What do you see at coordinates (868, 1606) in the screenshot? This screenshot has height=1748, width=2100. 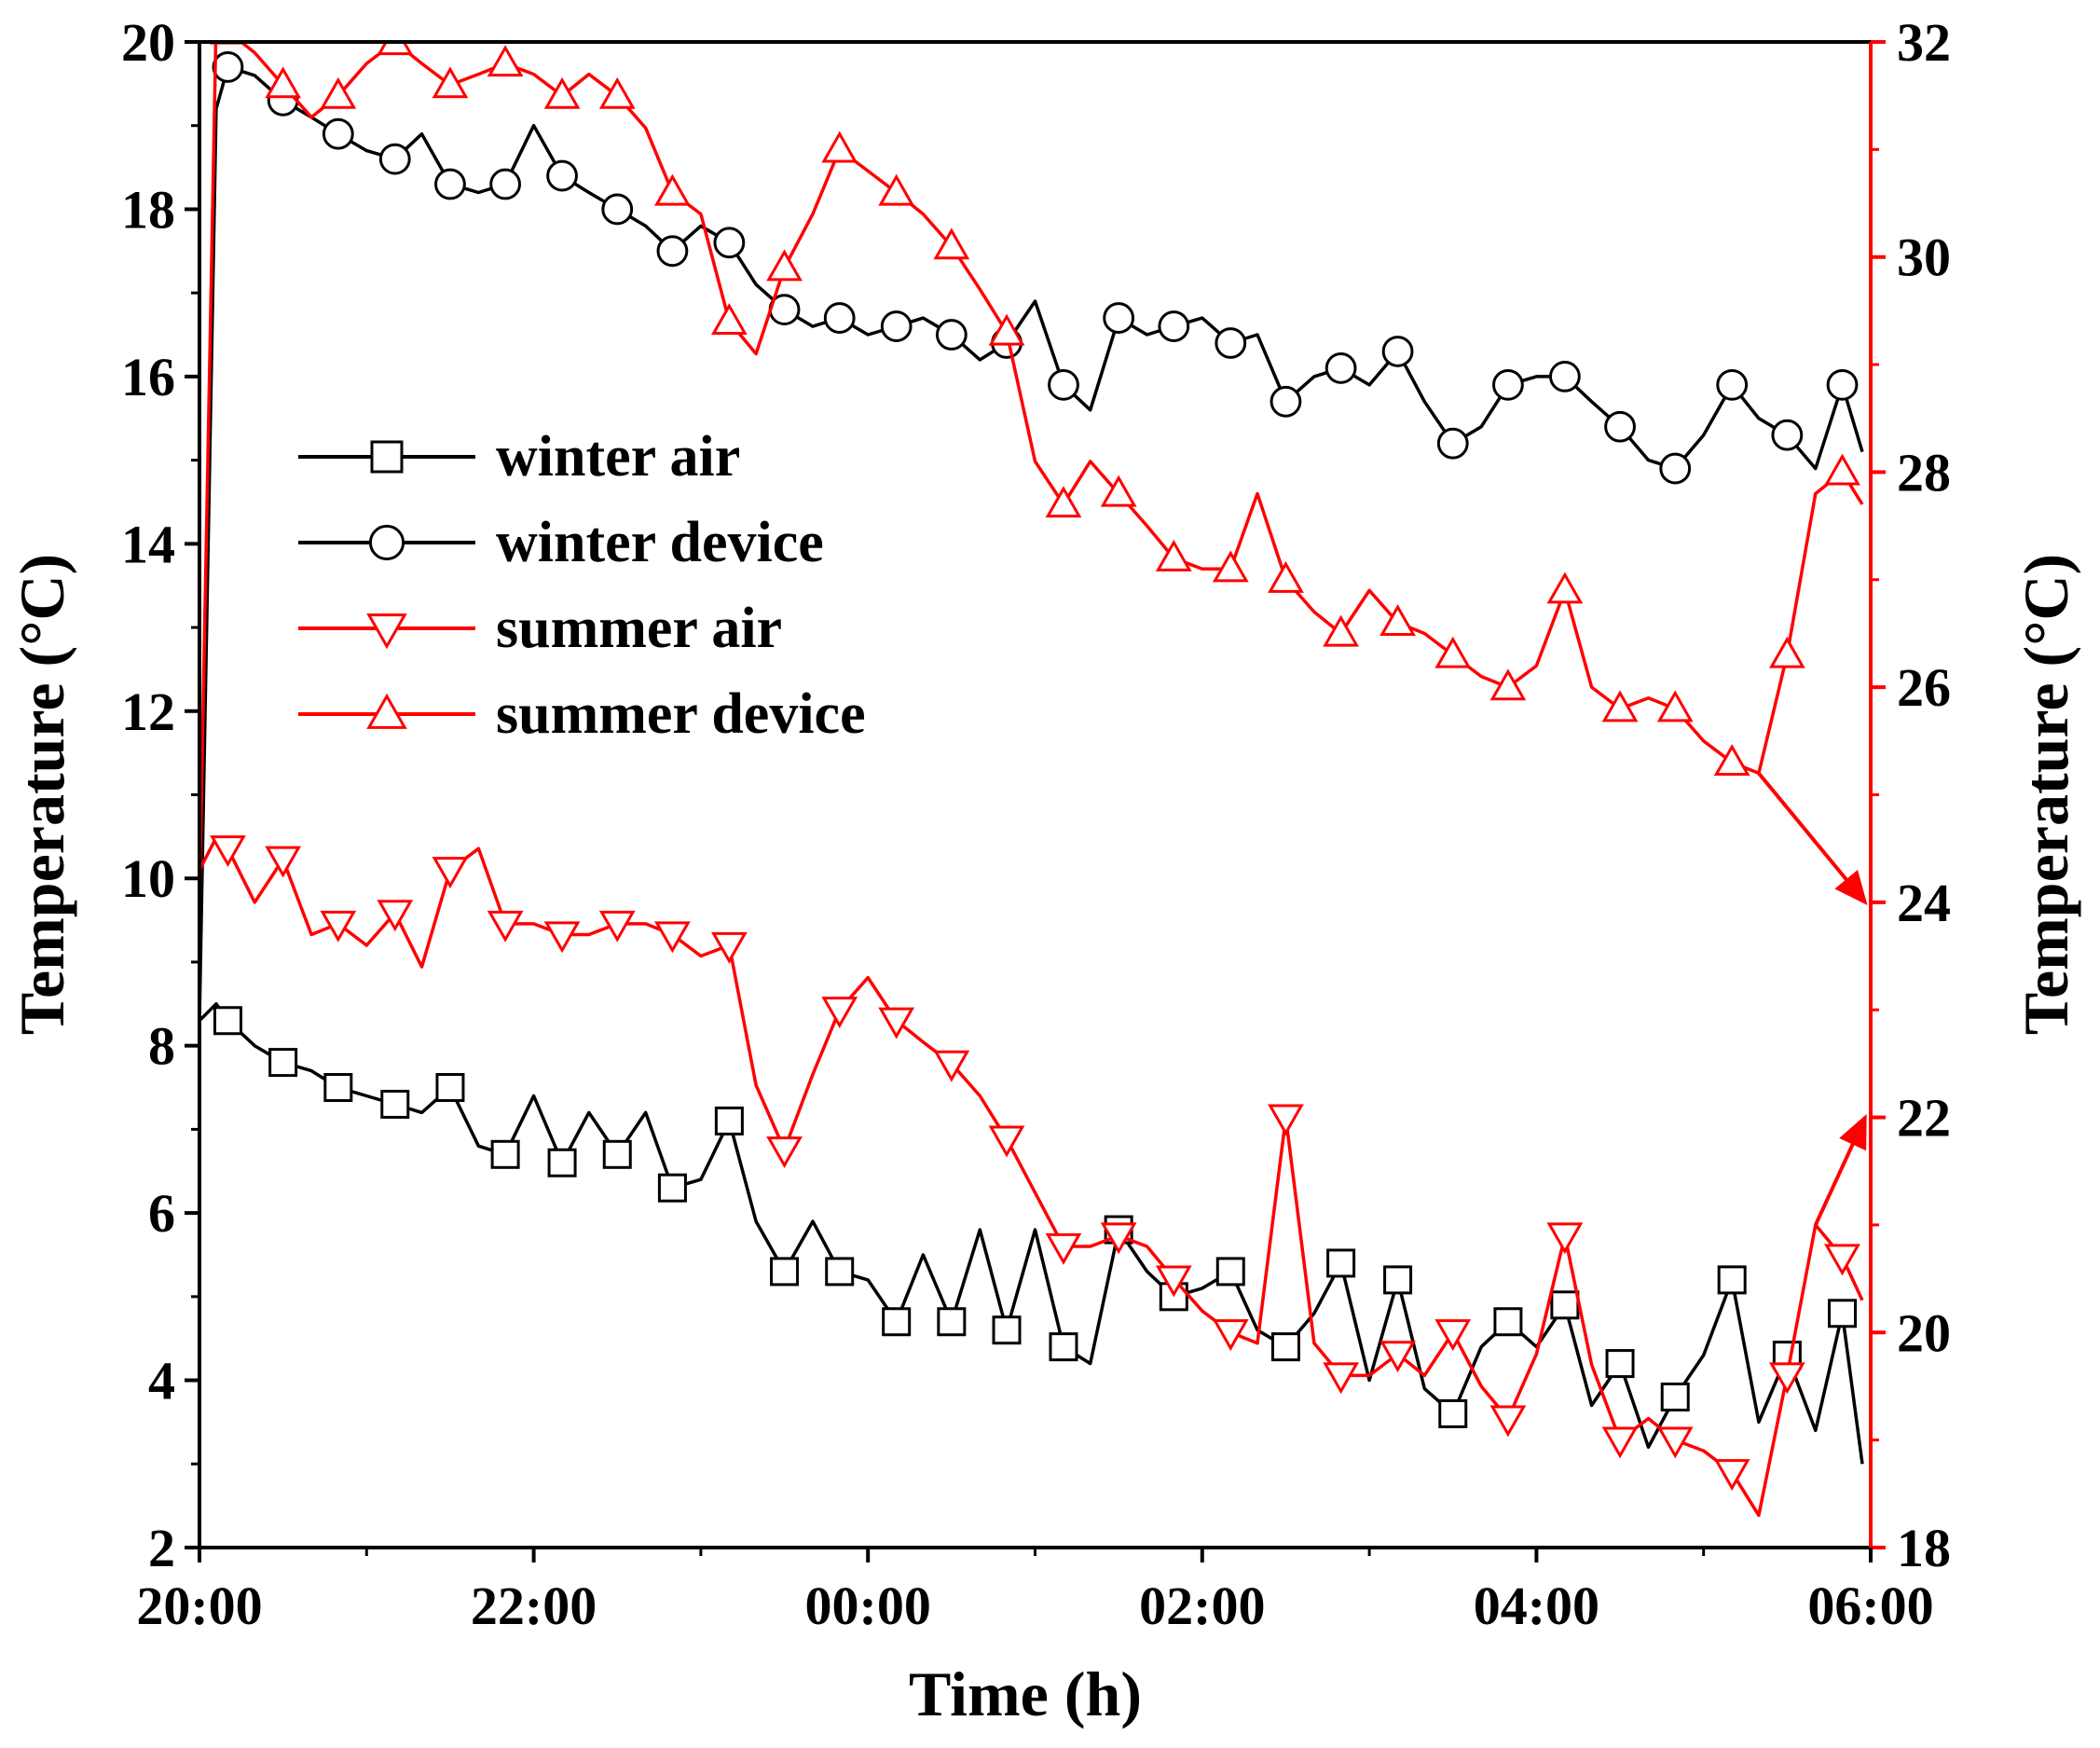 I see `x-tick-label: 00:00` at bounding box center [868, 1606].